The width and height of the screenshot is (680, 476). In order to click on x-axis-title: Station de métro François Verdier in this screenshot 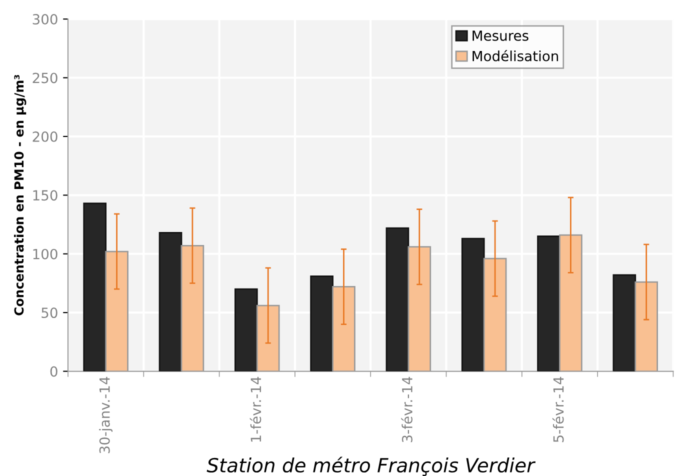, I will do `click(371, 466)`.